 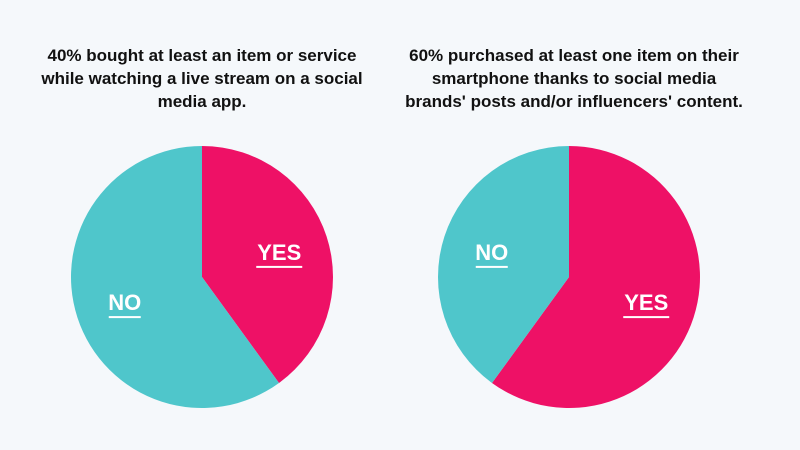 I want to click on pie-0-label-yes: YES, so click(x=279, y=252).